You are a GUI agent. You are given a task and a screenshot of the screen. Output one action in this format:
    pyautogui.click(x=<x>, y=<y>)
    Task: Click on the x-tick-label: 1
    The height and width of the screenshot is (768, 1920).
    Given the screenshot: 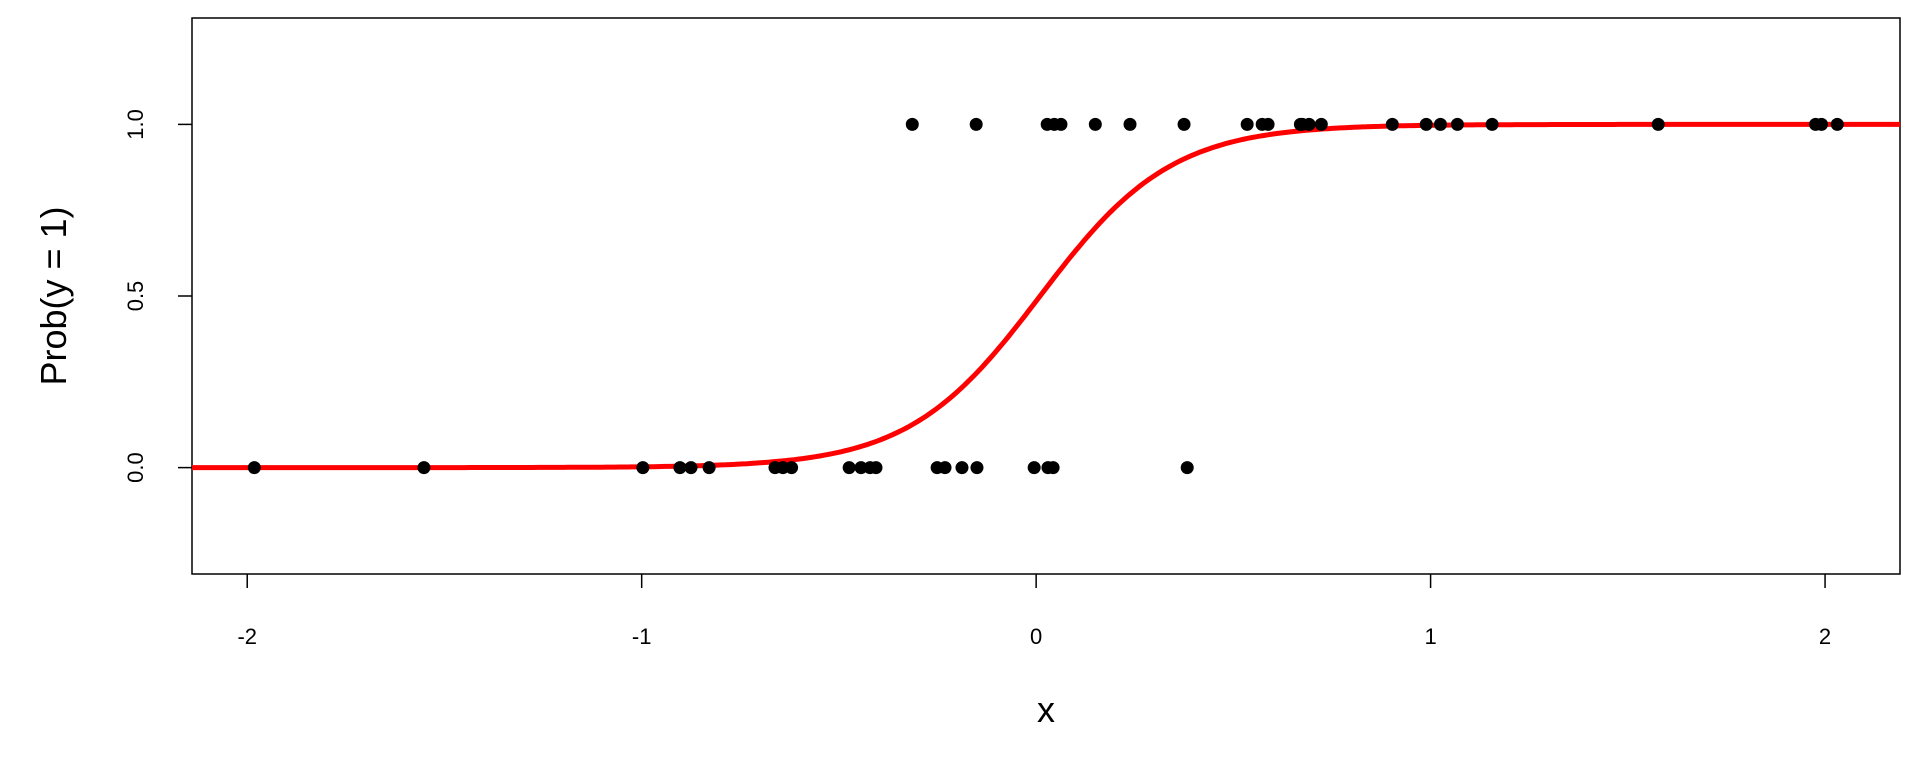 What is the action you would take?
    pyautogui.click(x=1430, y=636)
    